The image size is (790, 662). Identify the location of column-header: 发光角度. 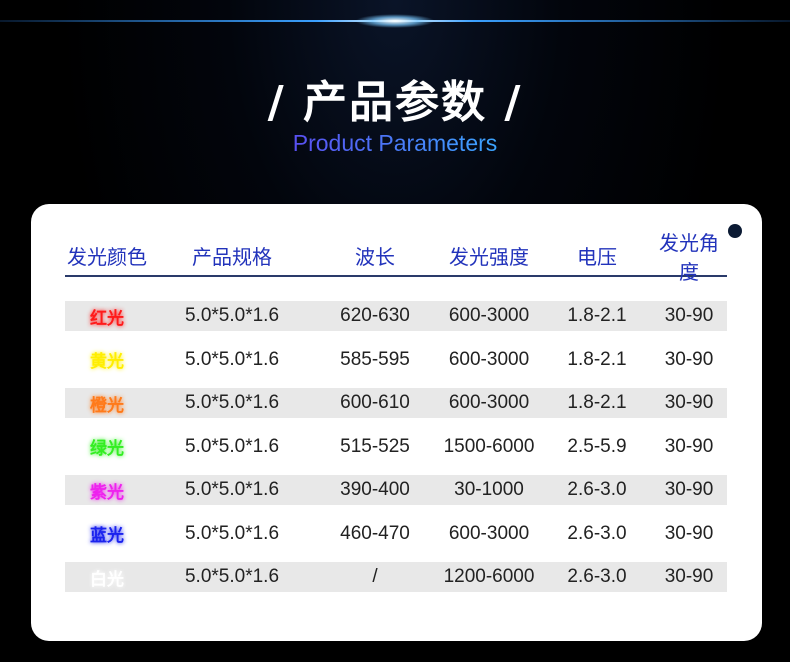
(689, 257).